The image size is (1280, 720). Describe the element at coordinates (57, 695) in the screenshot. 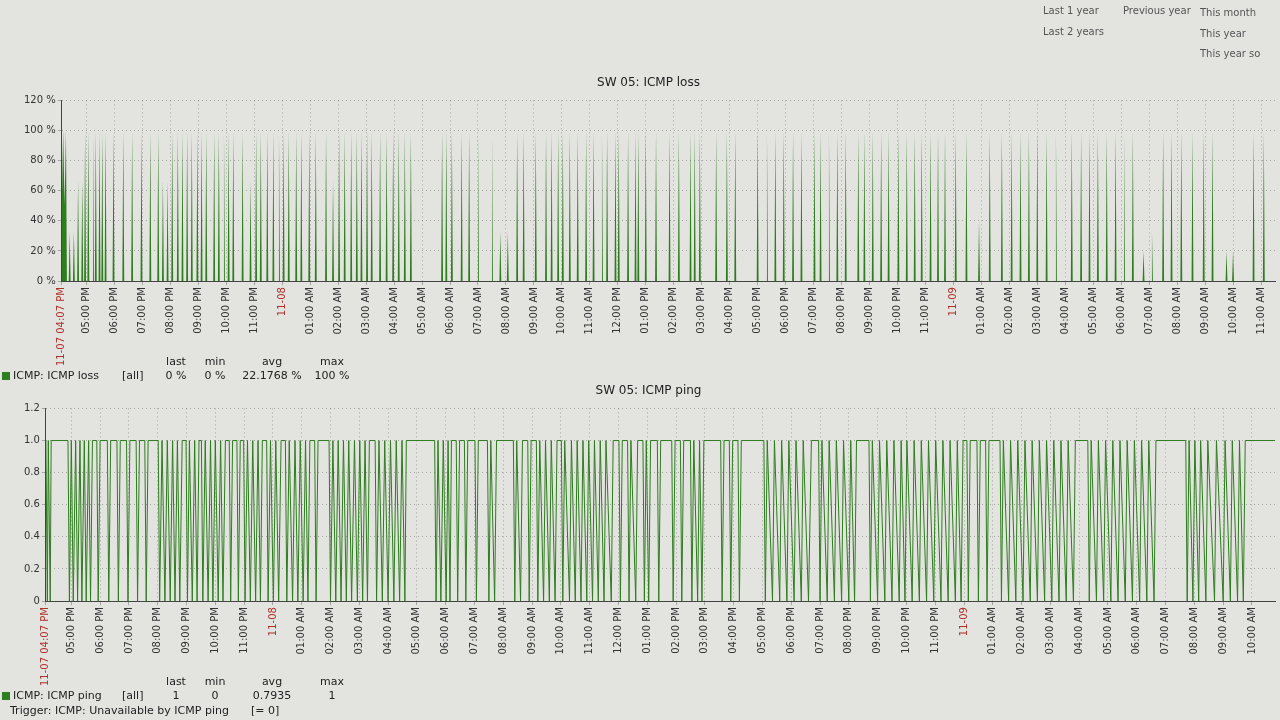

I see `legend-label: ICMP: ICMP ping` at that location.